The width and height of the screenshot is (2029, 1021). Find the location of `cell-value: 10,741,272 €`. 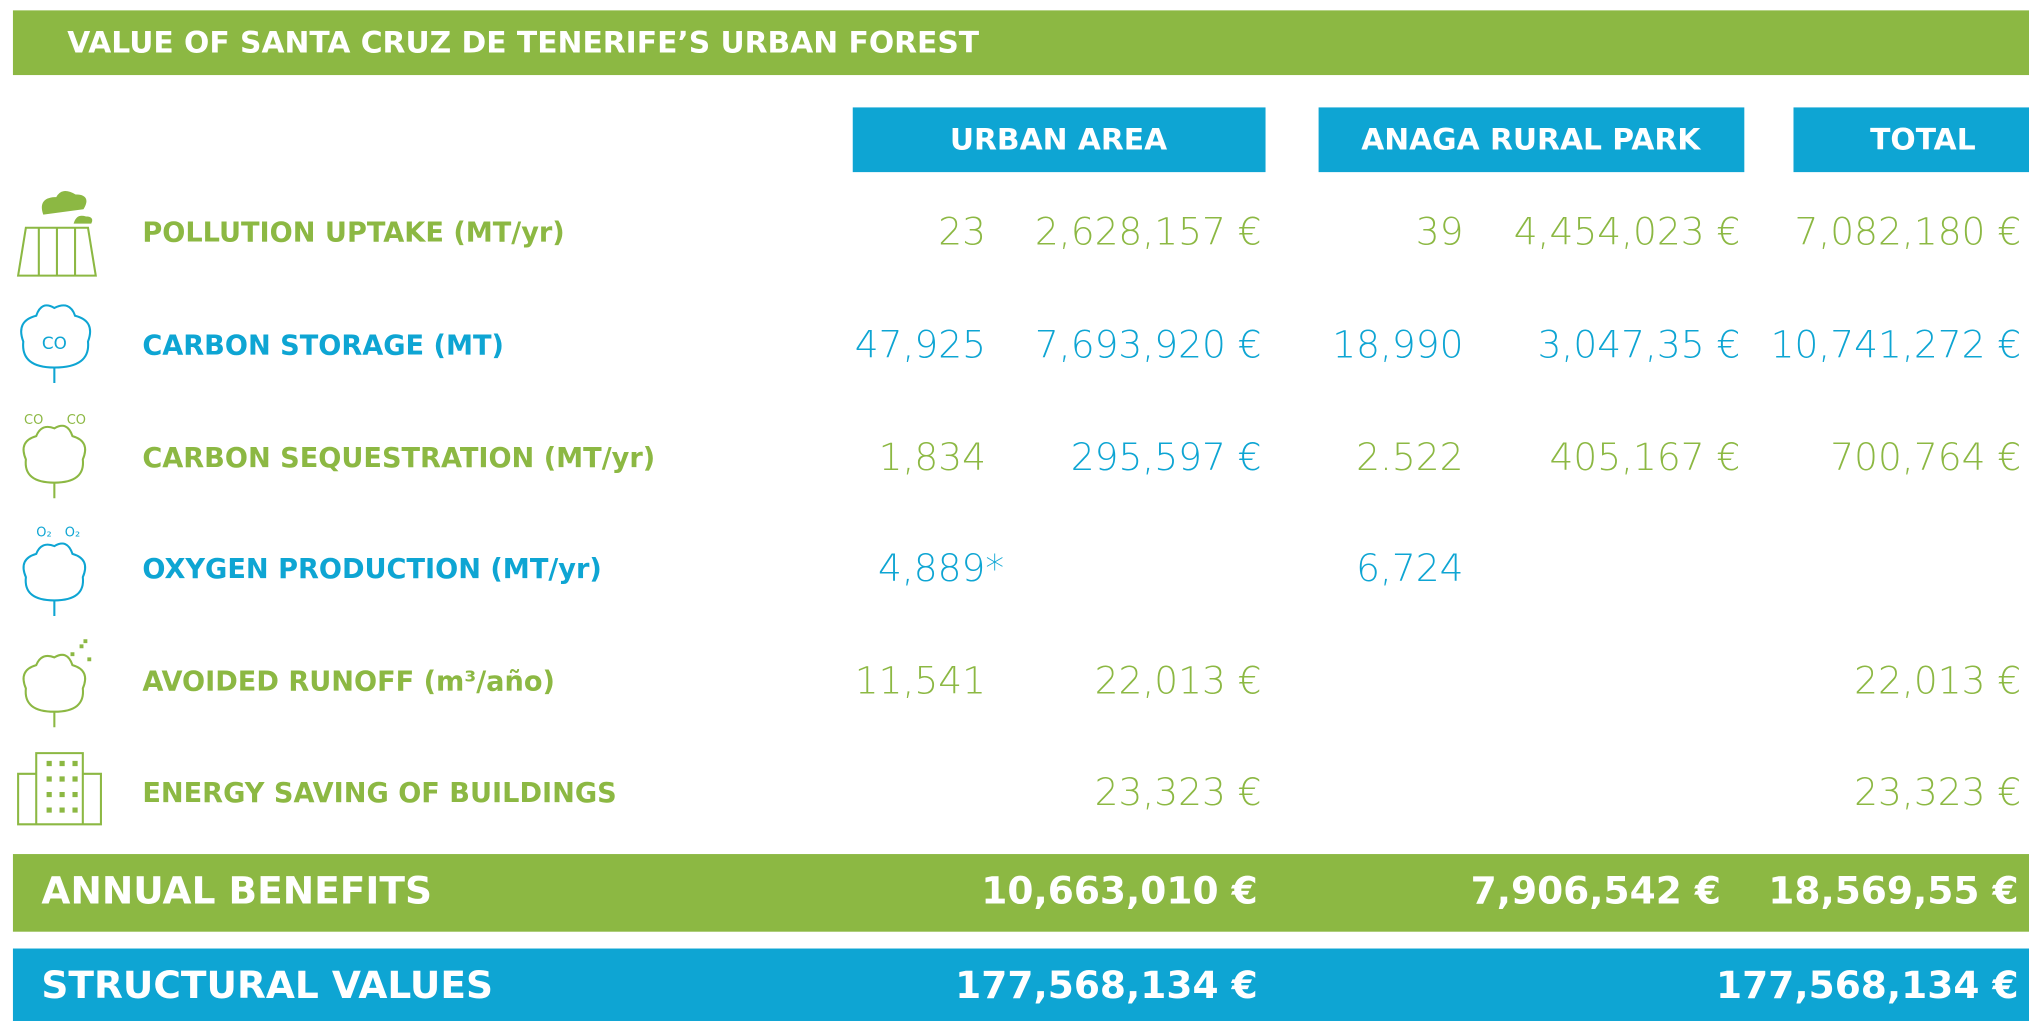

cell-value: 10,741,272 € is located at coordinates (1896, 344).